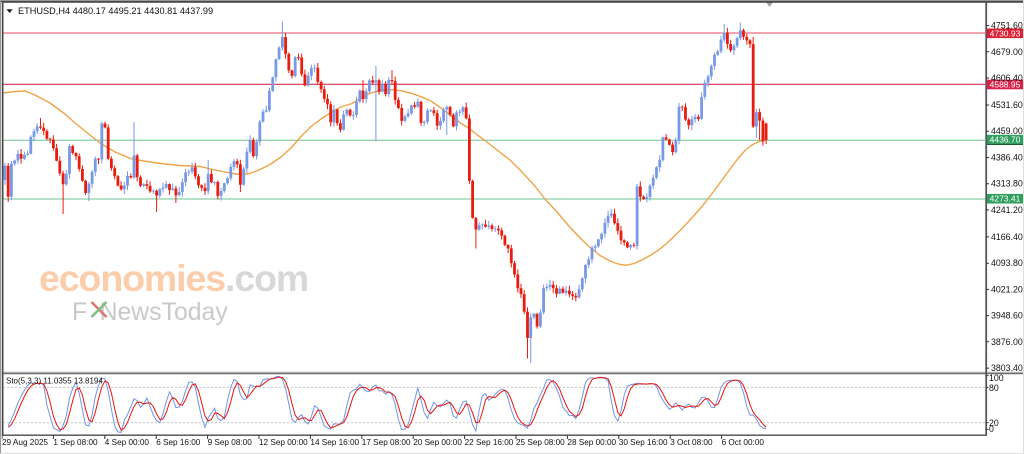  I want to click on svg-text: 4 Sep 00:00, so click(127, 442).